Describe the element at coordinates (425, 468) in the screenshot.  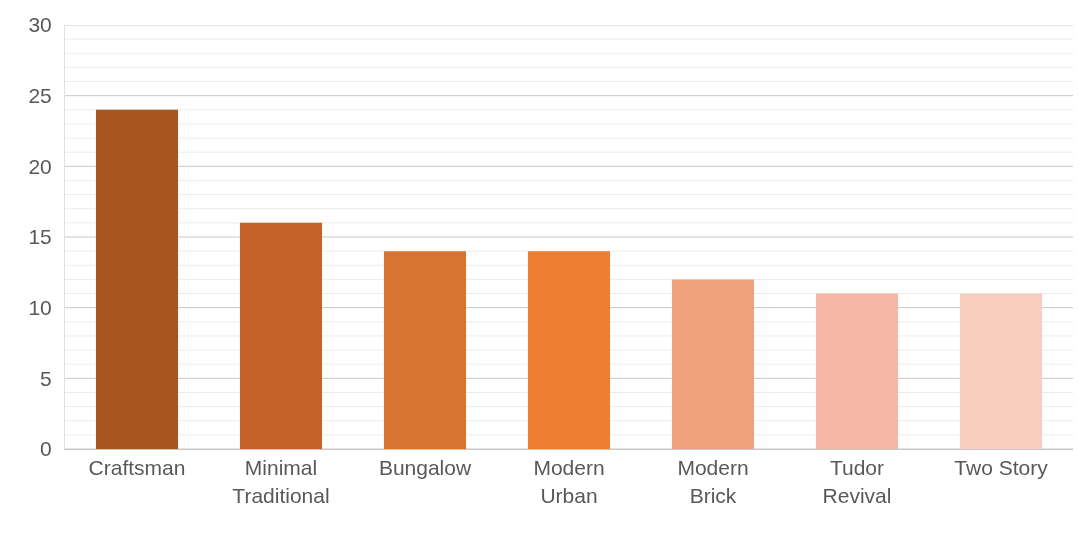
I see `x-tick-label: Bungalow` at that location.